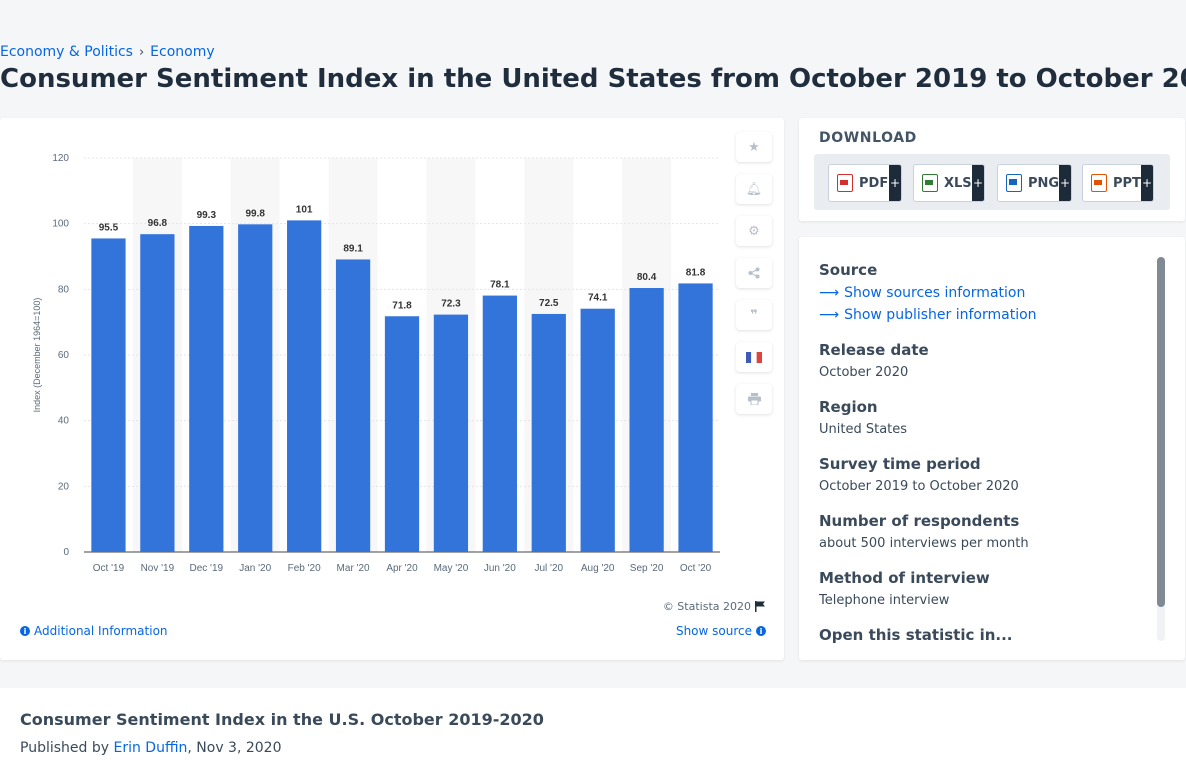 This screenshot has width=1186, height=760. I want to click on download-png-label: PNG, so click(1044, 183).